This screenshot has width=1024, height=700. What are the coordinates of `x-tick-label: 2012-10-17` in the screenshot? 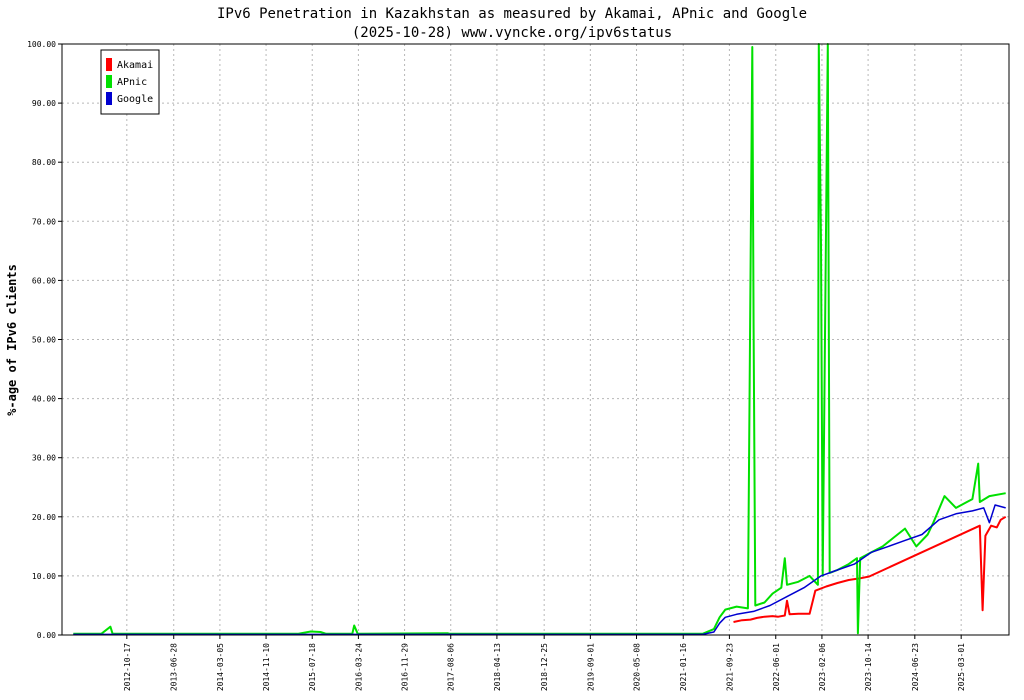 It's located at (127, 667).